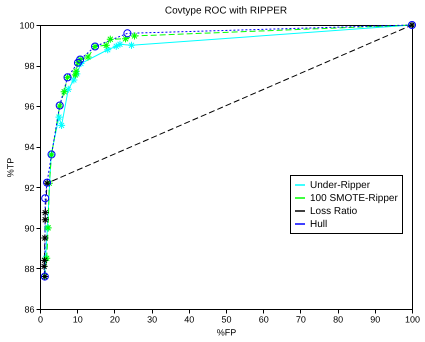 This screenshot has height=342, width=425. What do you see at coordinates (375, 319) in the screenshot?
I see `x-tick-label: 90` at bounding box center [375, 319].